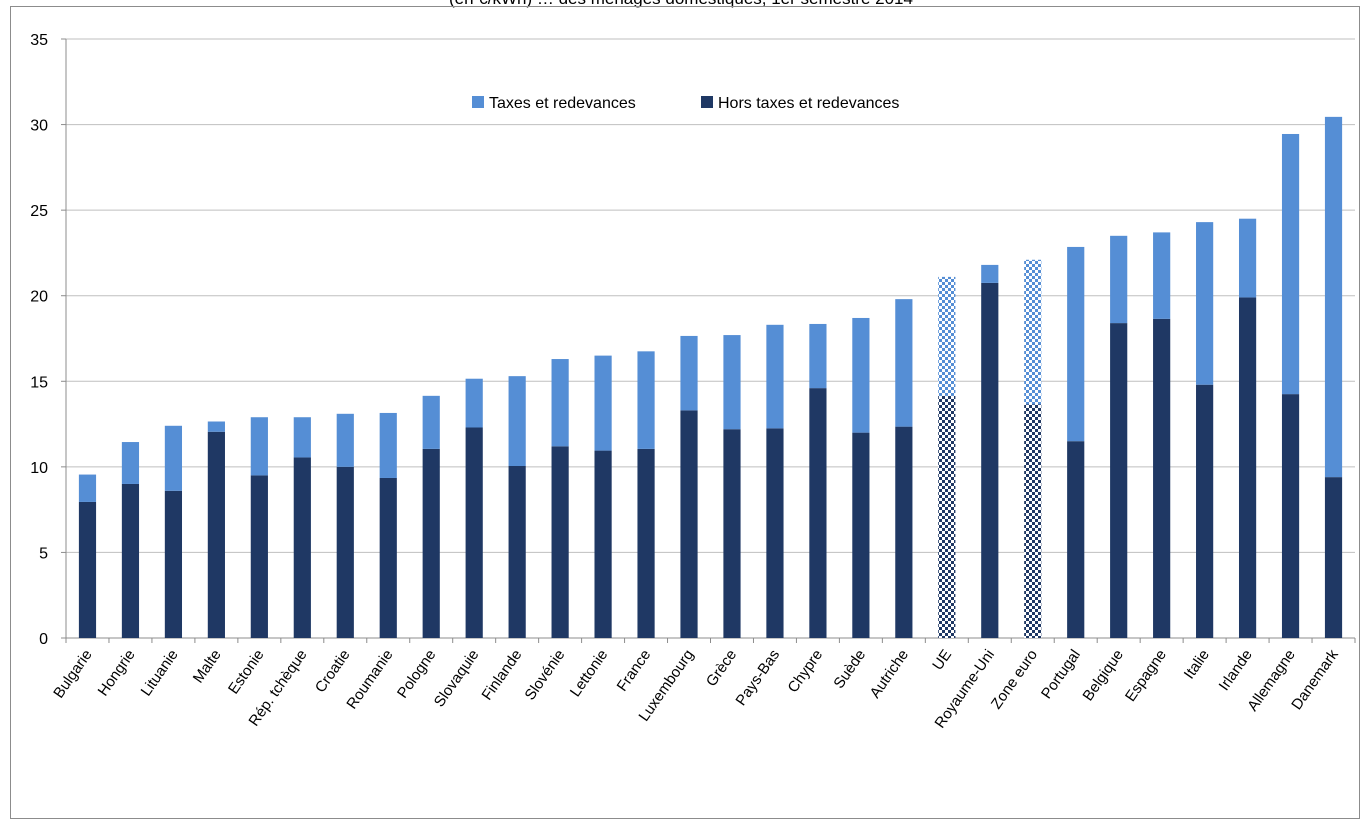 The width and height of the screenshot is (1362, 821). What do you see at coordinates (634, 671) in the screenshot?
I see `x-tick-label: France` at bounding box center [634, 671].